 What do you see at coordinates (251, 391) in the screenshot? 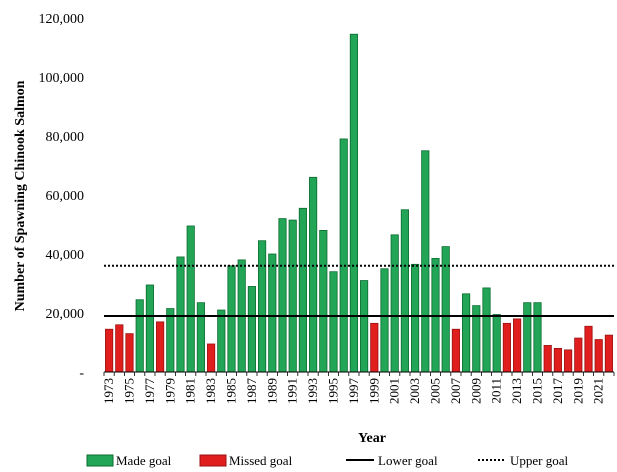
I see `x-tick-label: 1987` at bounding box center [251, 391].